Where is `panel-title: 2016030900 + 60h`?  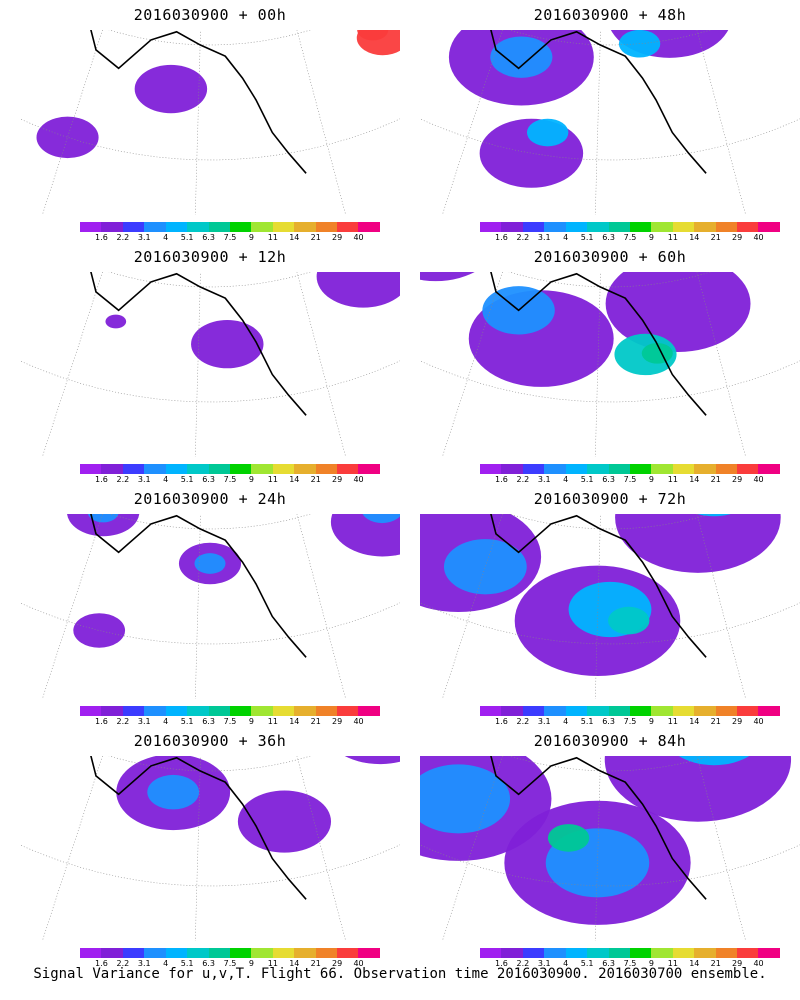
panel-title: 2016030900 + 60h is located at coordinates (610, 257).